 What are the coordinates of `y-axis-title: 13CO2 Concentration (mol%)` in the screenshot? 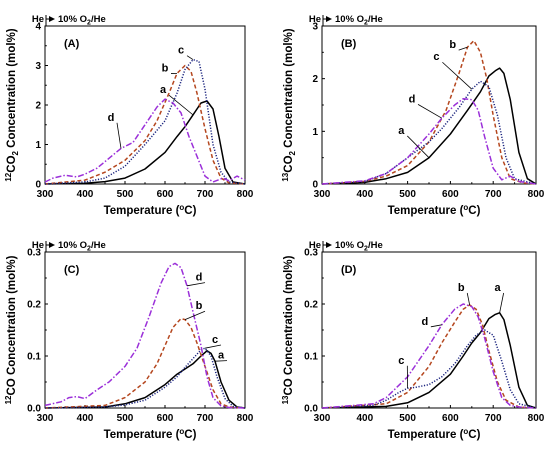 It's located at (289, 104).